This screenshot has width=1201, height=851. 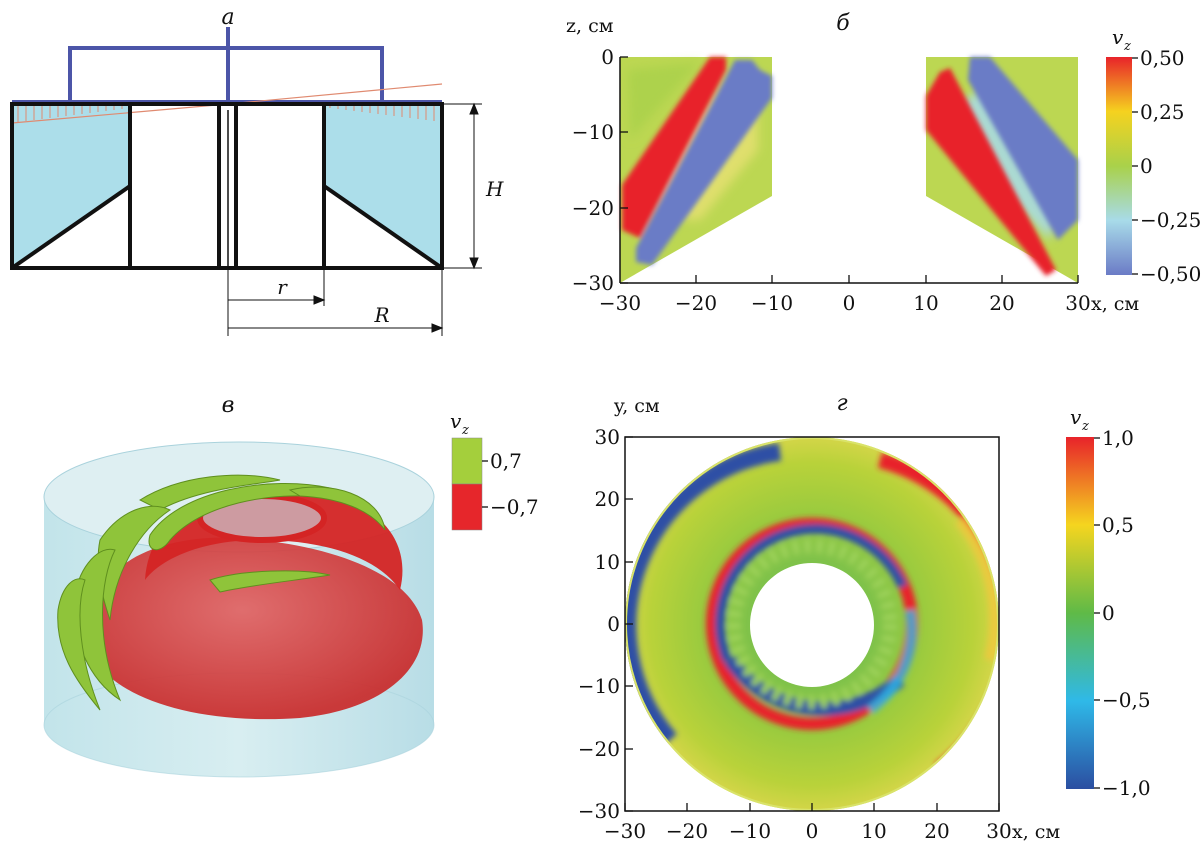 What do you see at coordinates (696, 170) in the screenshot?
I see `heatmap-left-region` at bounding box center [696, 170].